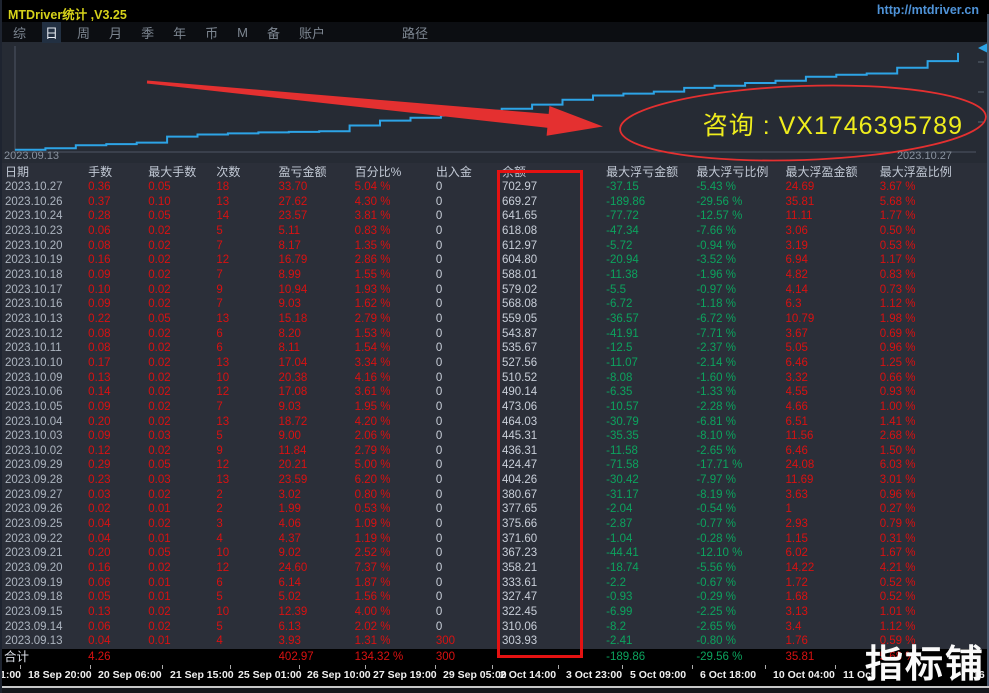 The image size is (989, 693). What do you see at coordinates (796, 538) in the screenshot?
I see `cell-10: 1.15` at bounding box center [796, 538].